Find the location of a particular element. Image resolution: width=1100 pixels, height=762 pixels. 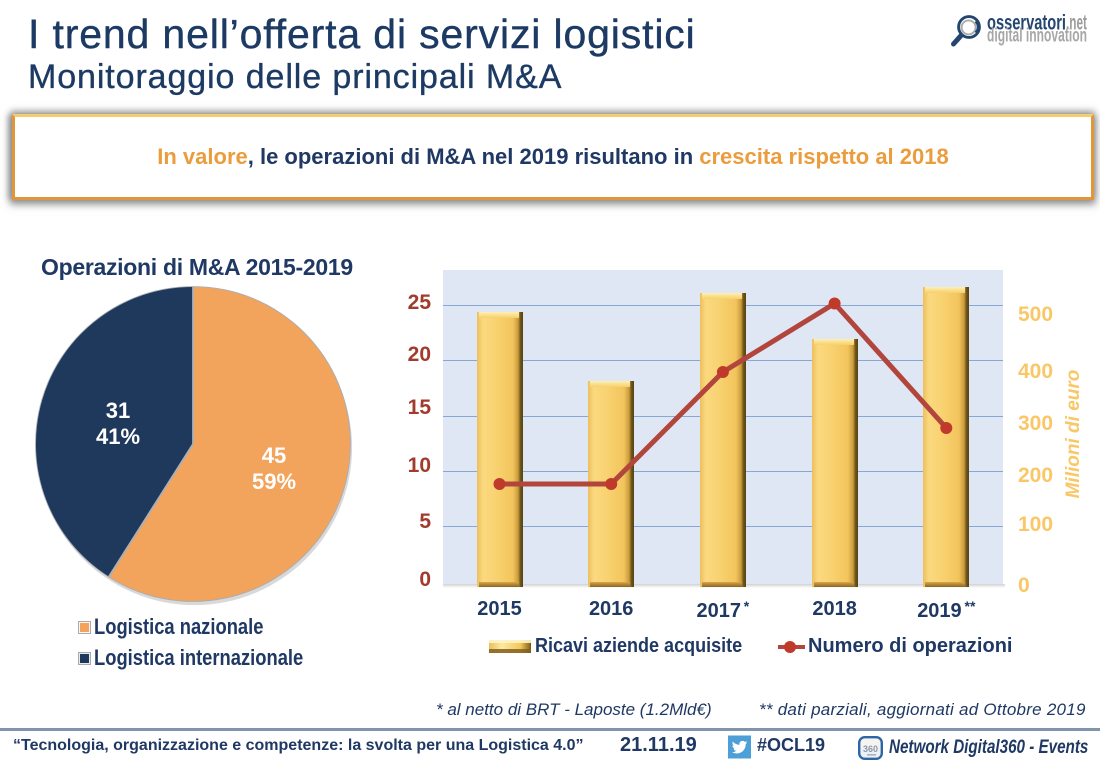

svg-text: .net is located at coordinates (1076, 23).